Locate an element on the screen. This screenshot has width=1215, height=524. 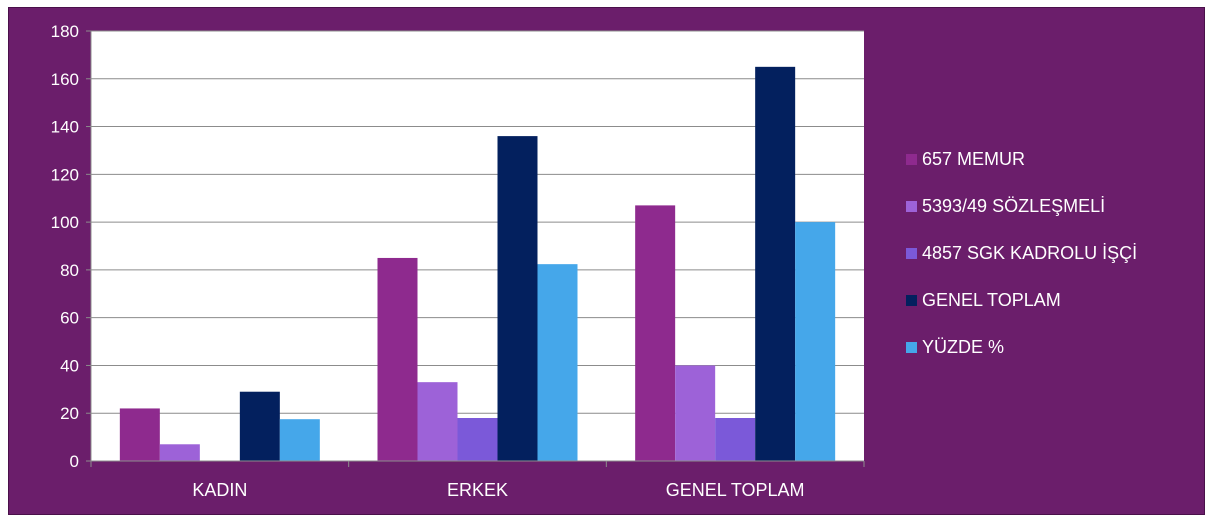
y-axis-ticks: 0 20 40 60 80 100 120 140 160 180 is located at coordinates (71, 246).